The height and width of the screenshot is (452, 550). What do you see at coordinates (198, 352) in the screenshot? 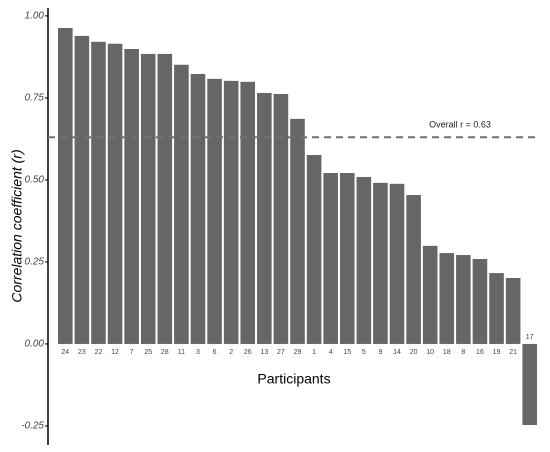
I see `x-tick-label: 3` at bounding box center [198, 352].